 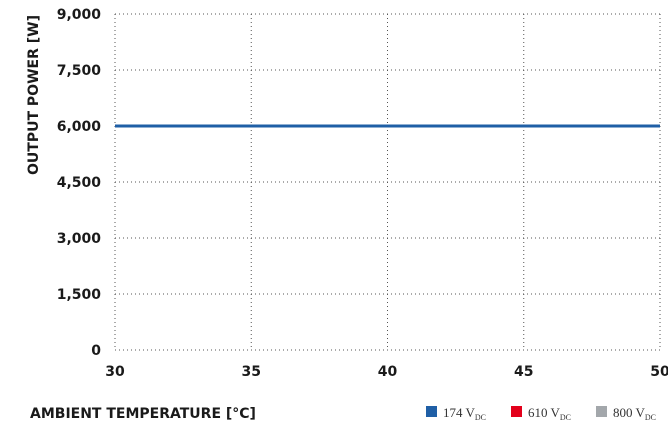 What do you see at coordinates (115, 372) in the screenshot?
I see `x-tick-label: 30` at bounding box center [115, 372].